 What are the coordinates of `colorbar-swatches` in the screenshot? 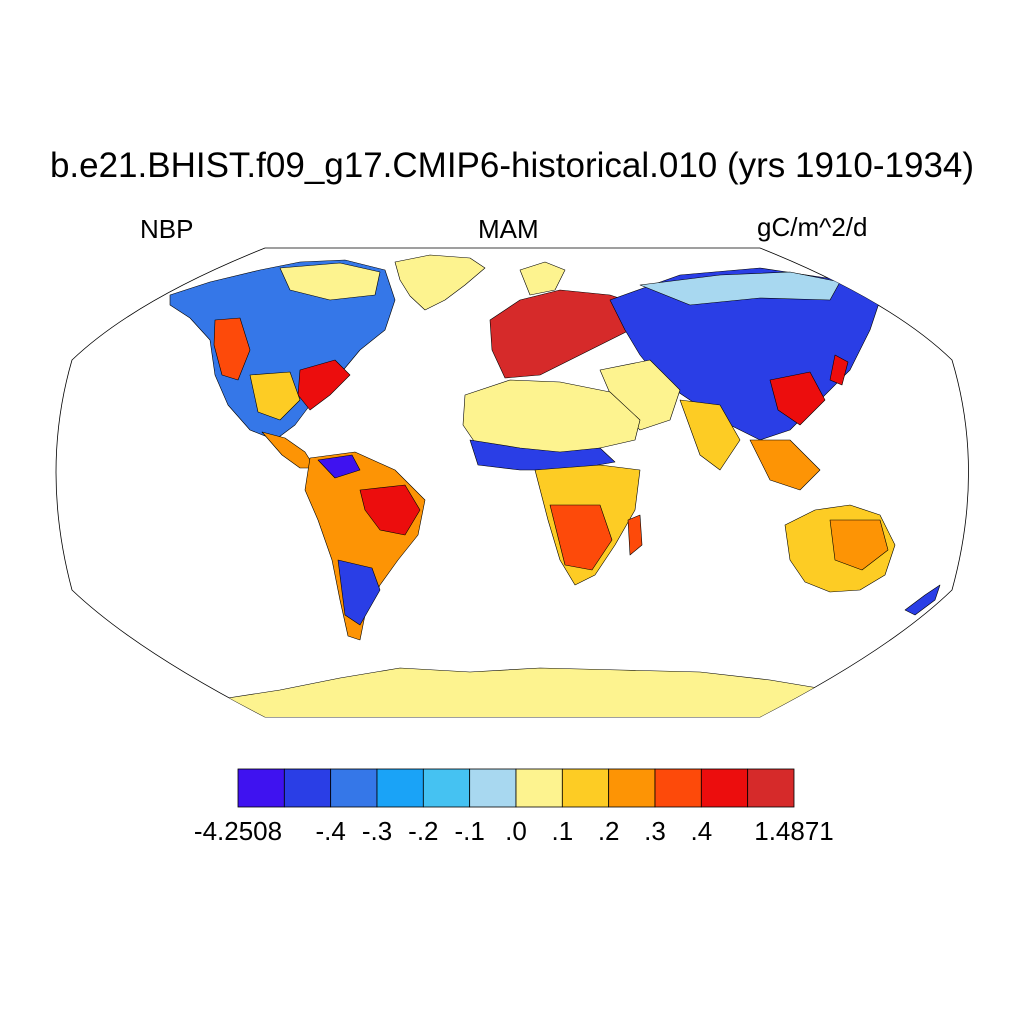 It's located at (516, 788).